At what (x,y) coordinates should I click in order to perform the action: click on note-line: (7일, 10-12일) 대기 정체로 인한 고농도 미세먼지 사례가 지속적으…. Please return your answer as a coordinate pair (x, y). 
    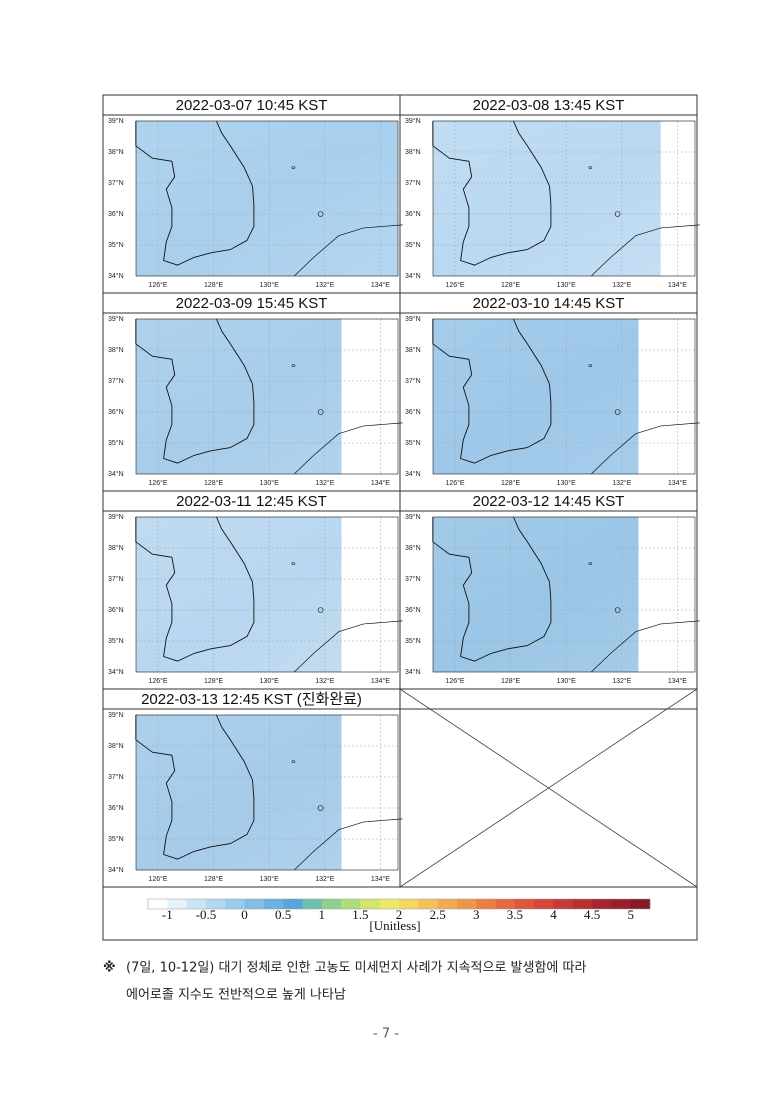
    Looking at the image, I should click on (356, 968).